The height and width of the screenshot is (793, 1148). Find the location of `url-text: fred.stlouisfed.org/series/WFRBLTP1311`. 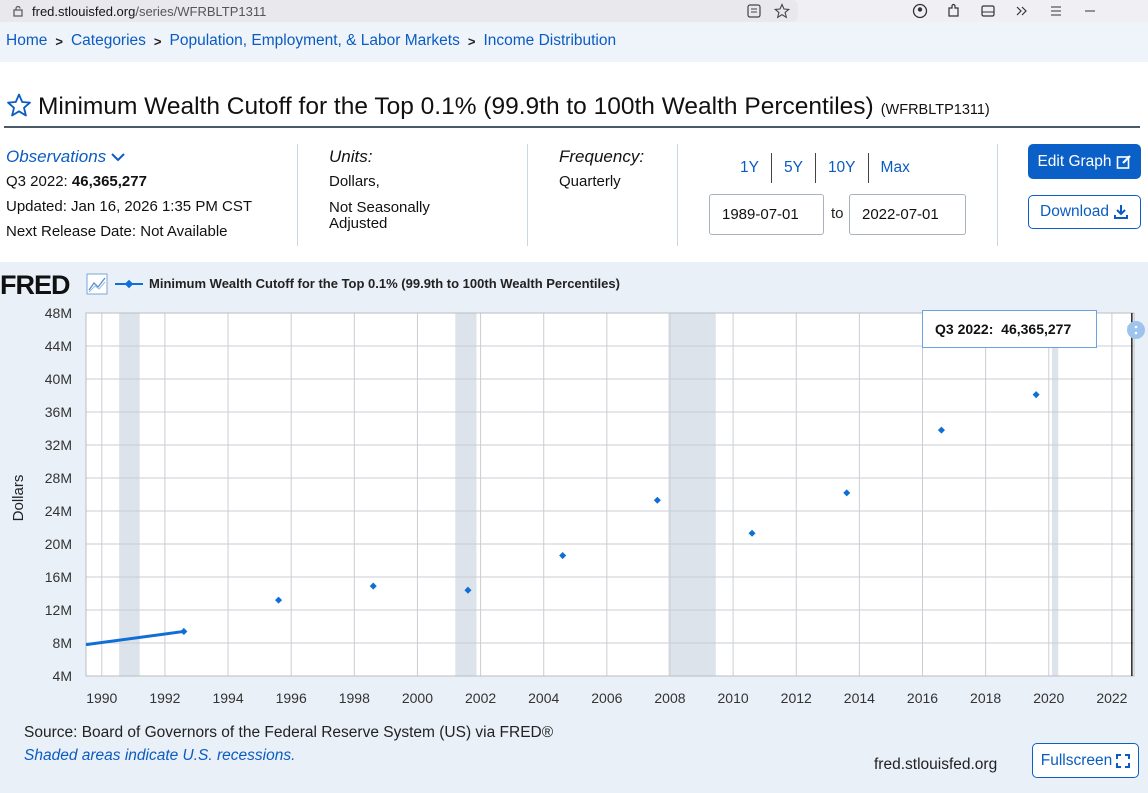

url-text: fred.stlouisfed.org/series/WFRBLTP1311 is located at coordinates (149, 11).